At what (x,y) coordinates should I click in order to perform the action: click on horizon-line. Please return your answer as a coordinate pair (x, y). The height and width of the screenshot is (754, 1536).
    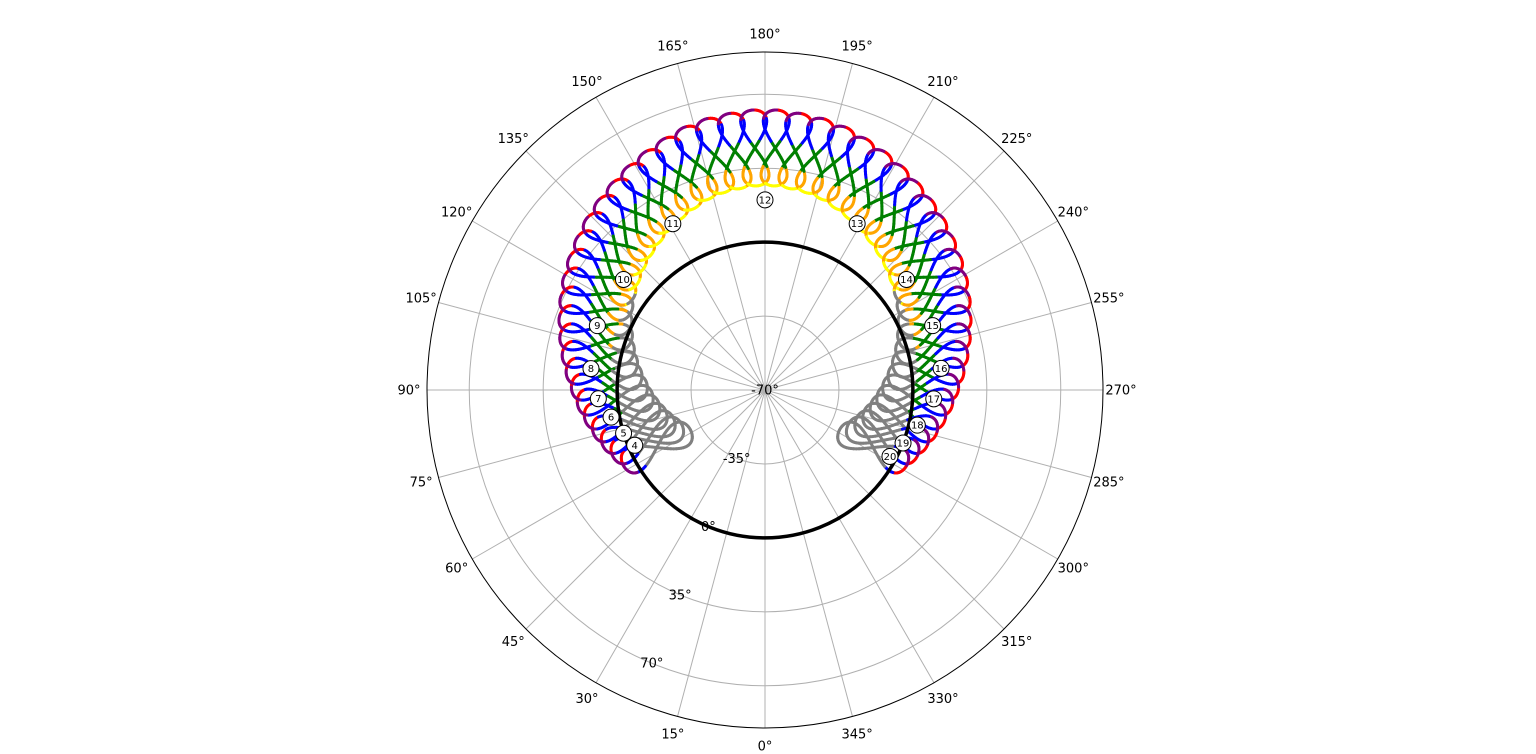
    Looking at the image, I should click on (765, 390).